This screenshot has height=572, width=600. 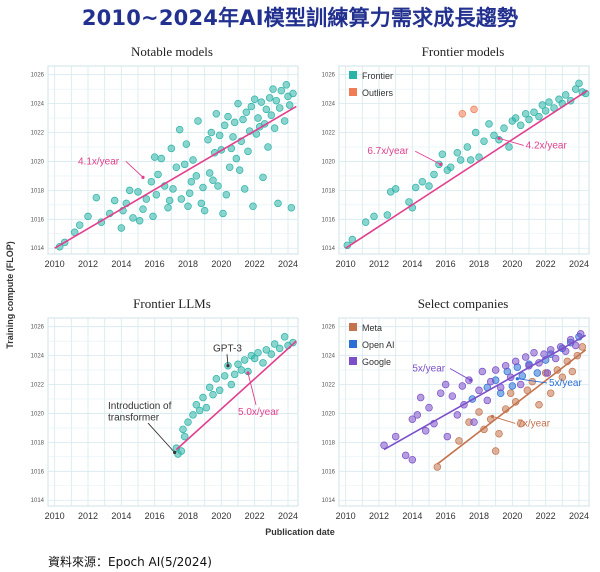 I want to click on y-tick-label: 1020, so click(x=329, y=162).